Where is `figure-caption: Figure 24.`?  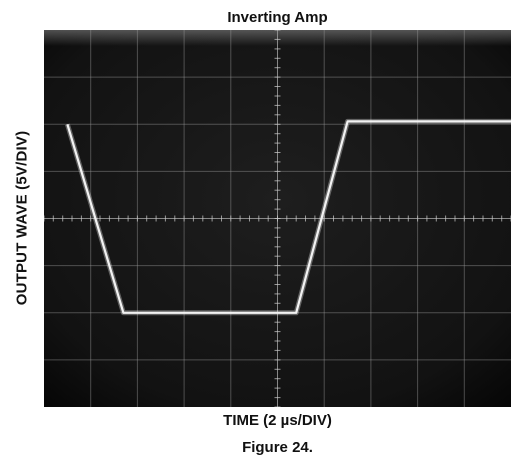
figure-caption: Figure 24. is located at coordinates (277, 447).